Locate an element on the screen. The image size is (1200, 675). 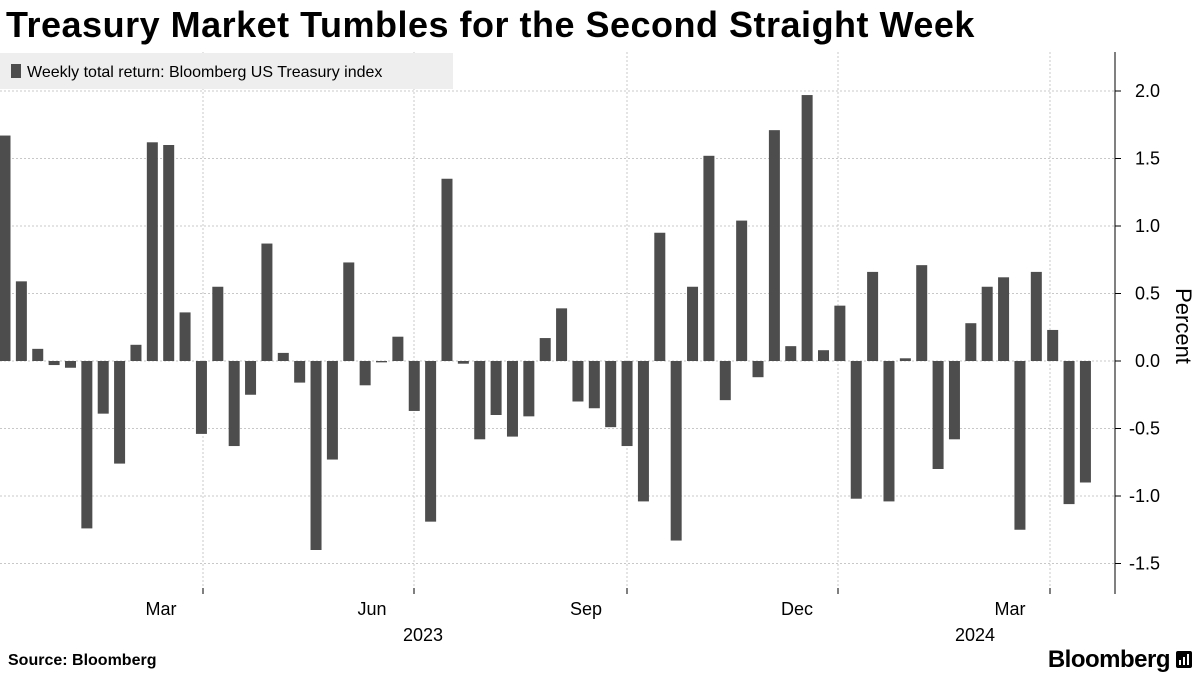
bloomberg-badge-icon is located at coordinates (1184, 659).